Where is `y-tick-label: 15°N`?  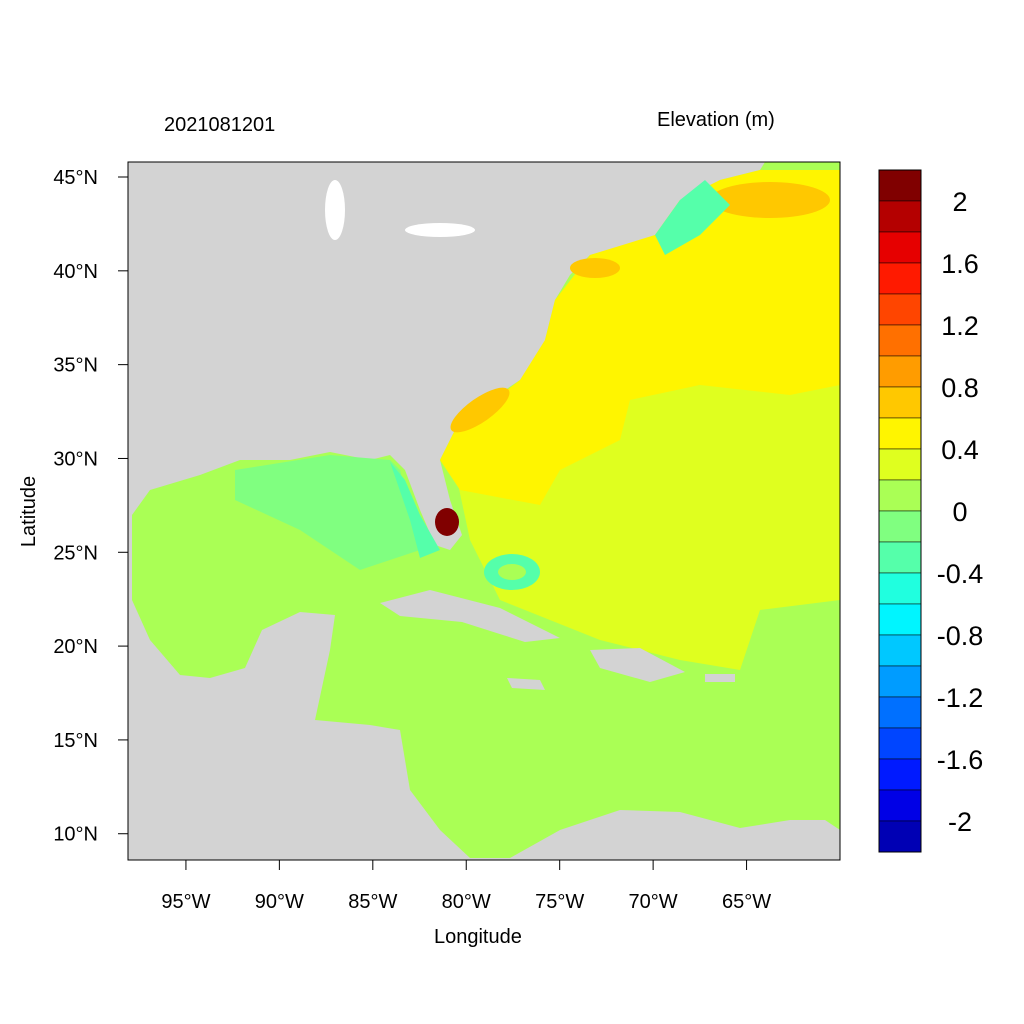 y-tick-label: 15°N is located at coordinates (75, 741).